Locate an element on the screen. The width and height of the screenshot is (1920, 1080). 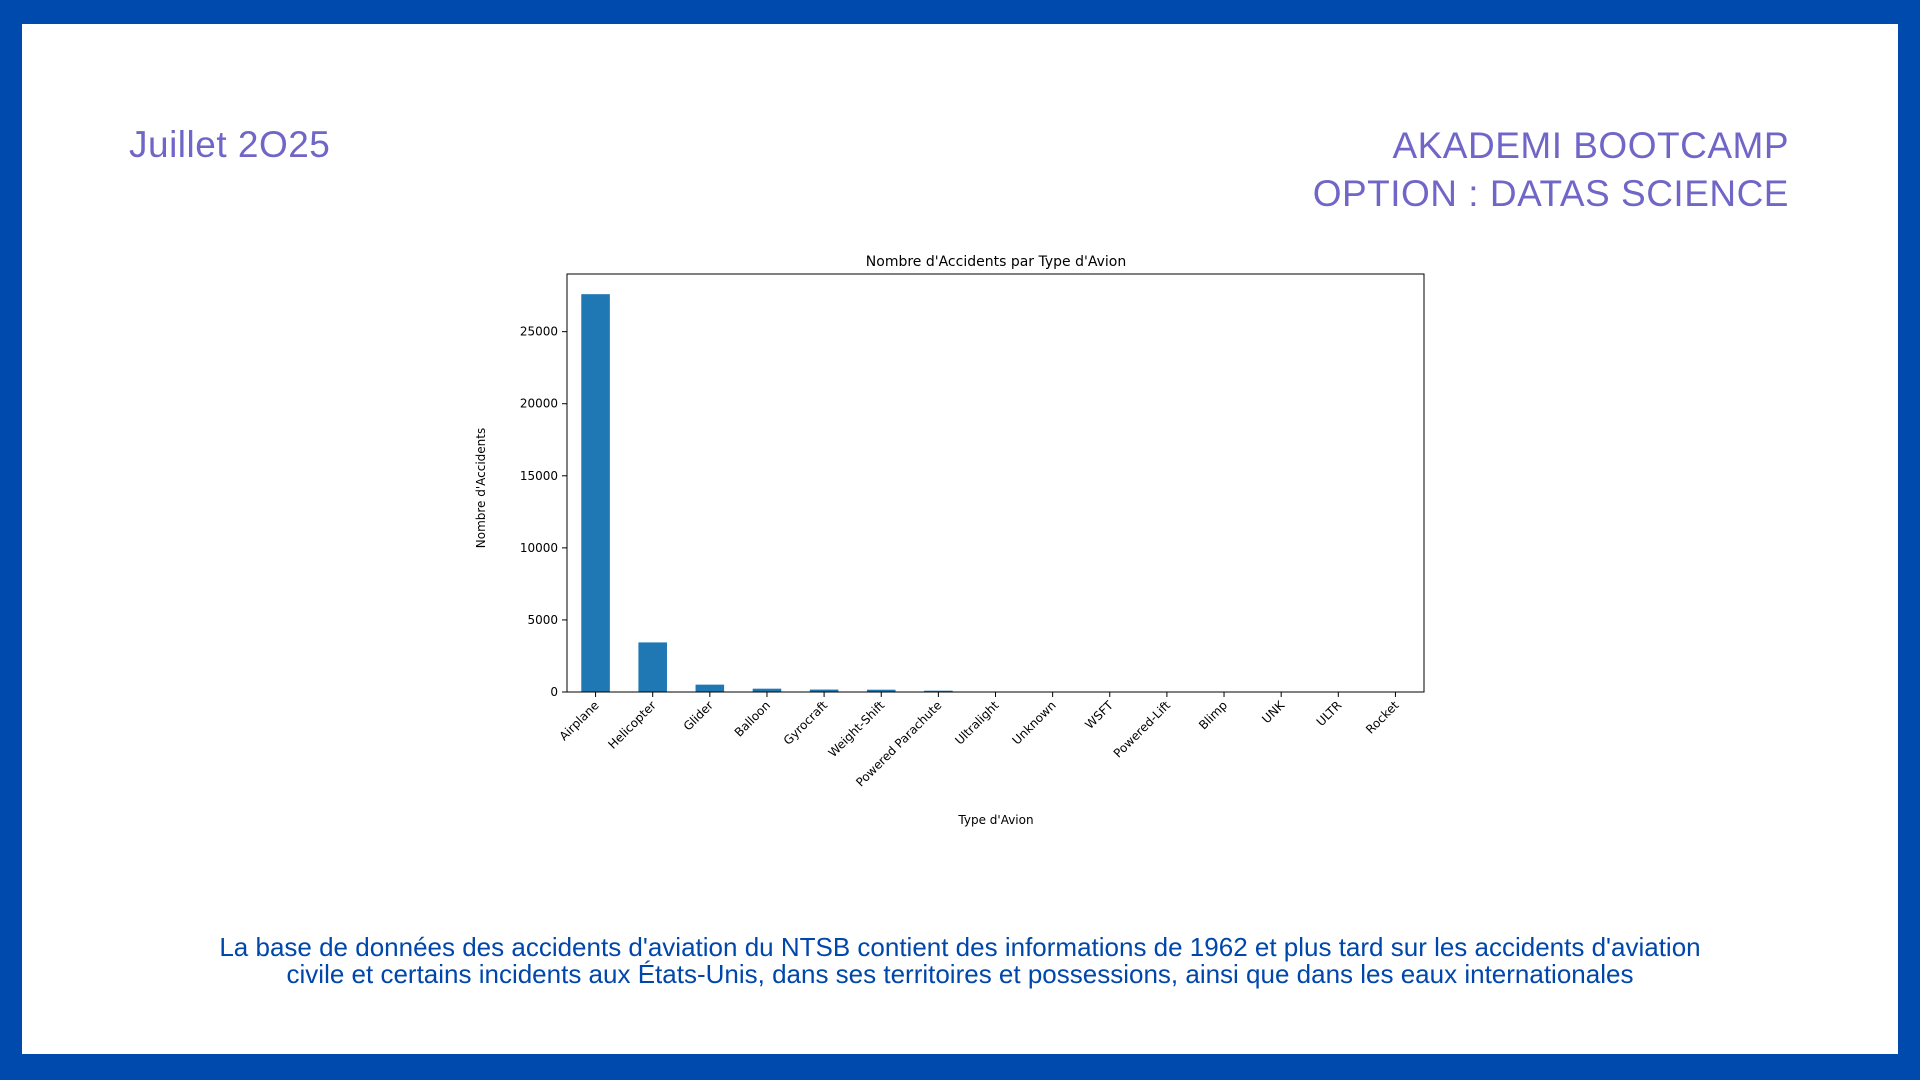
brand-block: AKADEMI BOOTCAMP OPTION : DATAS SCIENCE is located at coordinates (1551, 170).